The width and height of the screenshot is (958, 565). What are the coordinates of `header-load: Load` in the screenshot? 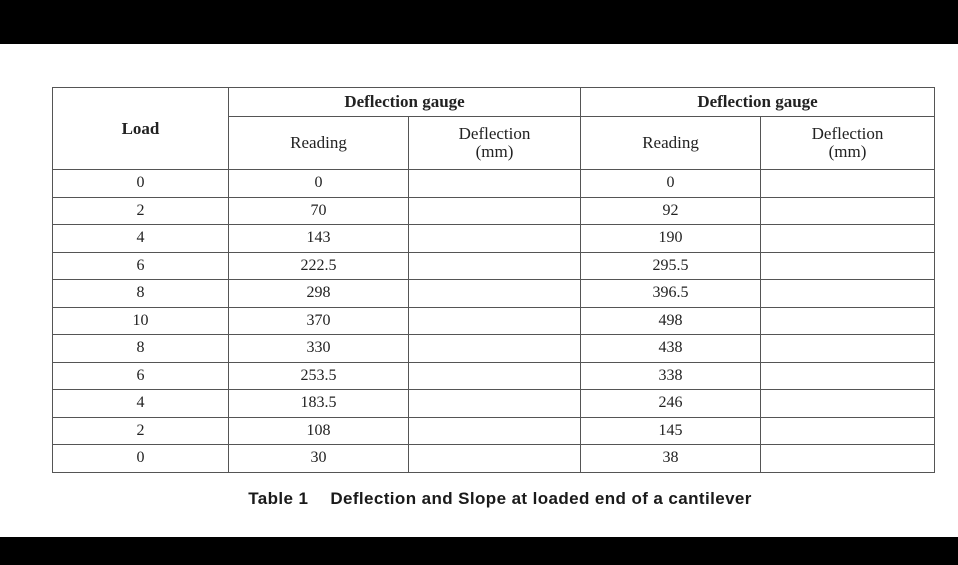 It's located at (140, 128).